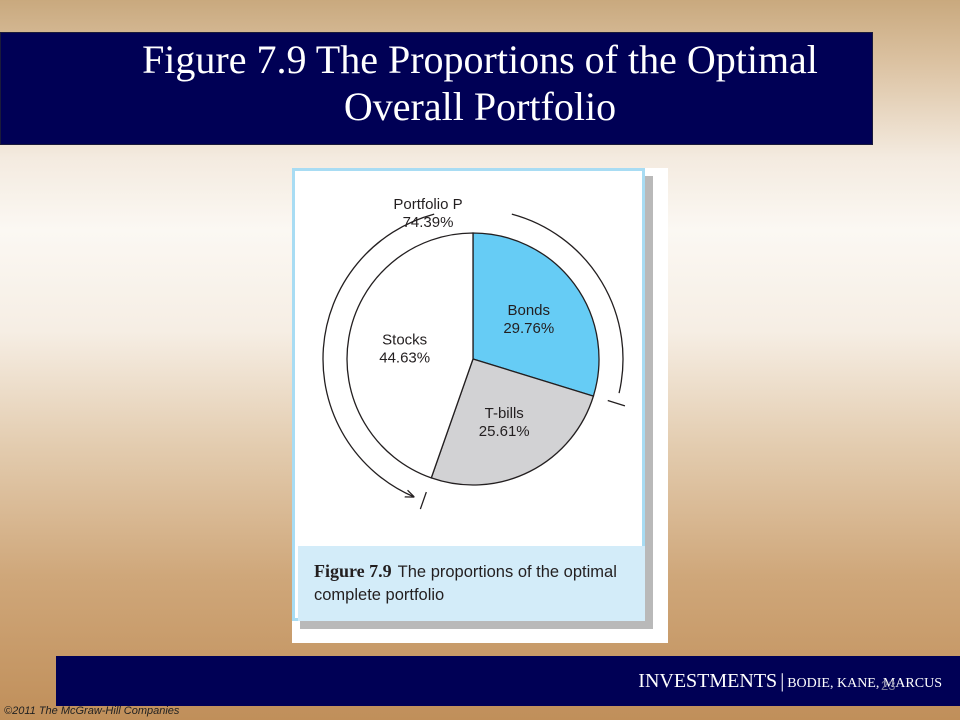 The height and width of the screenshot is (720, 960). I want to click on page-number: 23, so click(888, 685).